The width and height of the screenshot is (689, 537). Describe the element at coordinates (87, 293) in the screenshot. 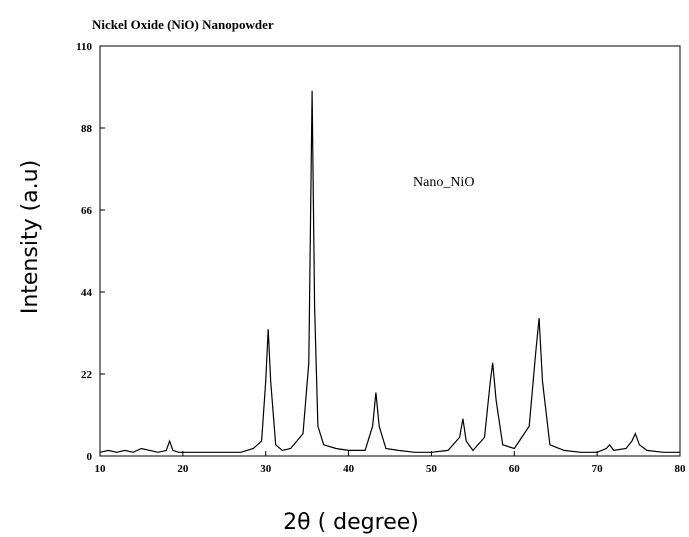

I see `y-tick-label: 44` at that location.